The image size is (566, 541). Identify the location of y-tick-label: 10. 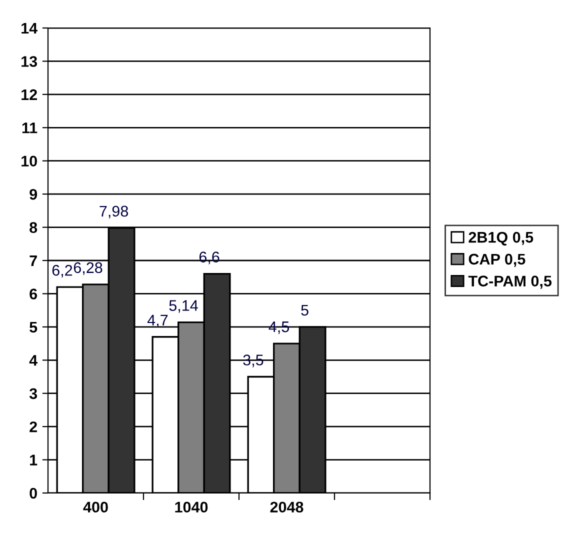
(29, 161).